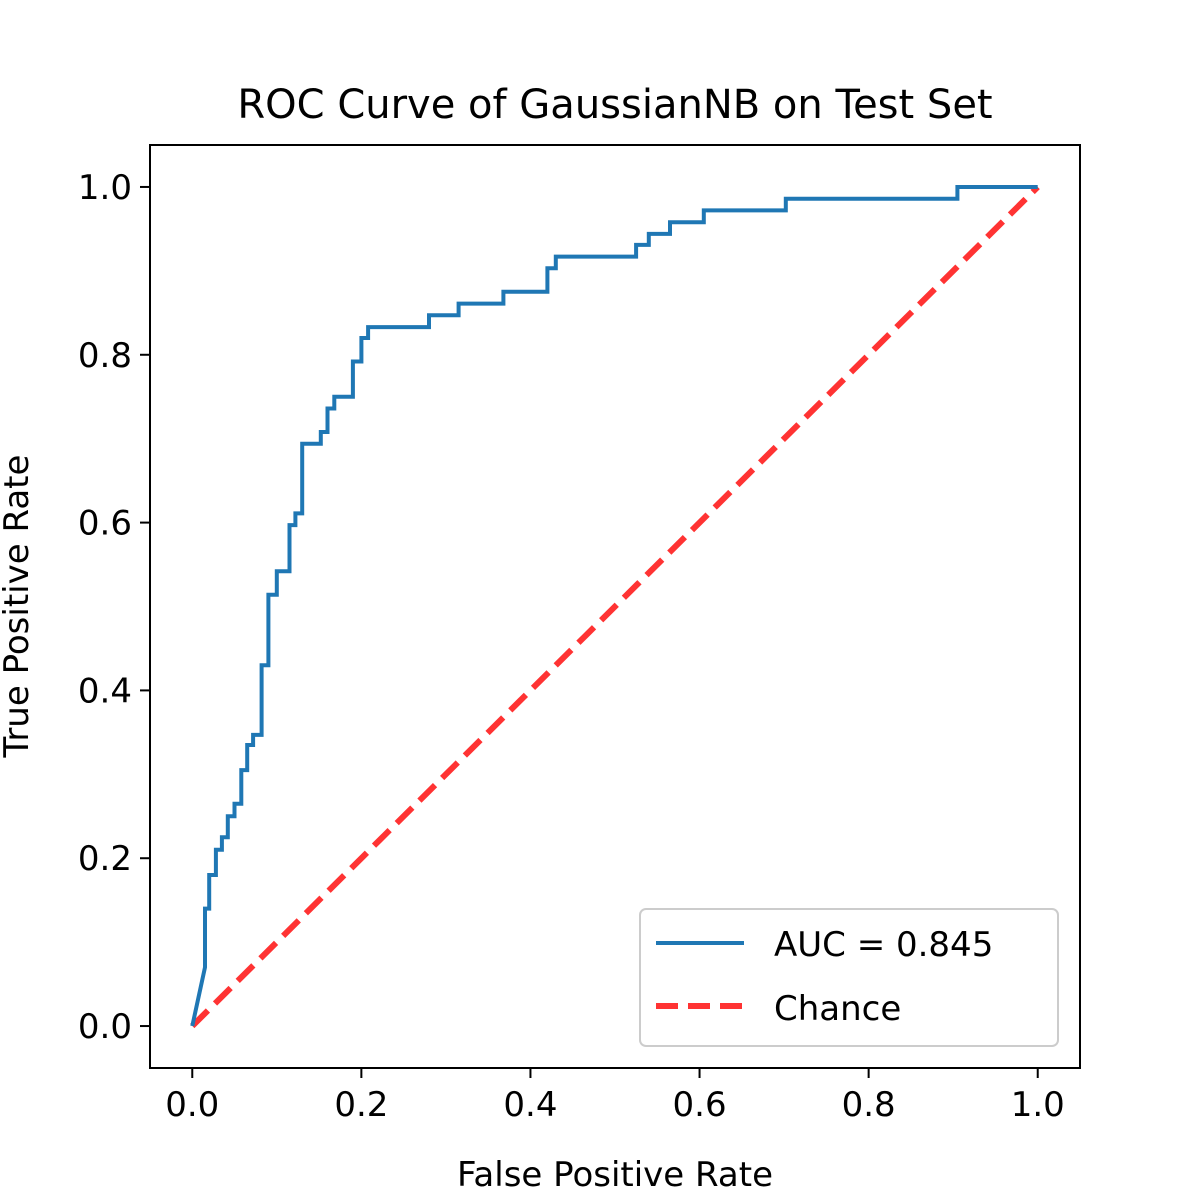 This screenshot has height=1200, width=1200. Describe the element at coordinates (614, 105) in the screenshot. I see `chart-title: ROC Curve of GaussianNB on Test Set` at that location.